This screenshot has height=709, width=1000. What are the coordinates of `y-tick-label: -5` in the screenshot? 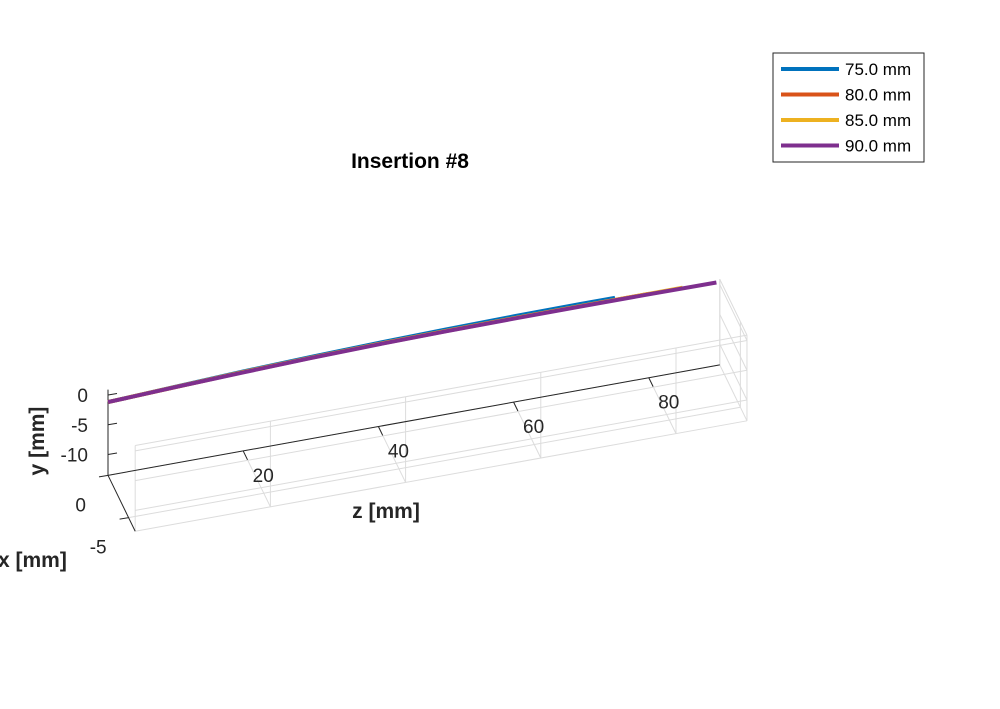 It's located at (79, 426).